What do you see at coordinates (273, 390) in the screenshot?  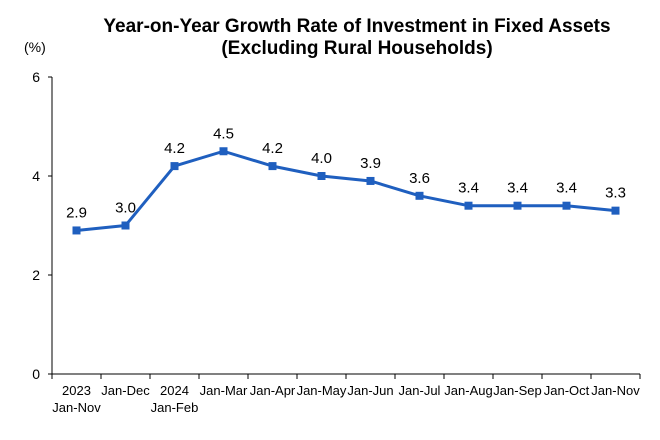 I see `x-tick-label: Jan-Apr` at bounding box center [273, 390].